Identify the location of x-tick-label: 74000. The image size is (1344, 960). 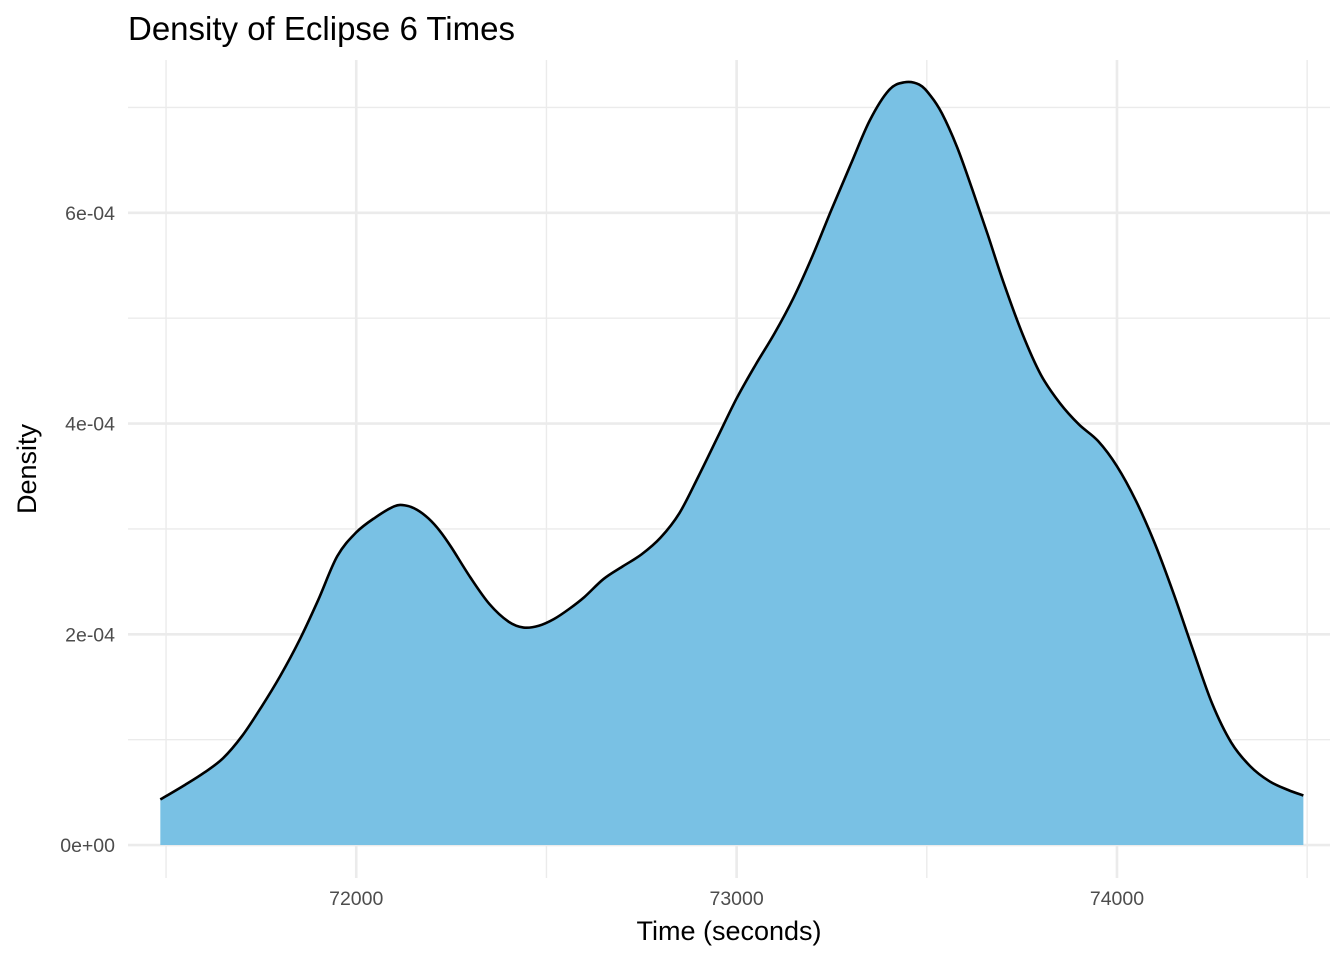
(1117, 899).